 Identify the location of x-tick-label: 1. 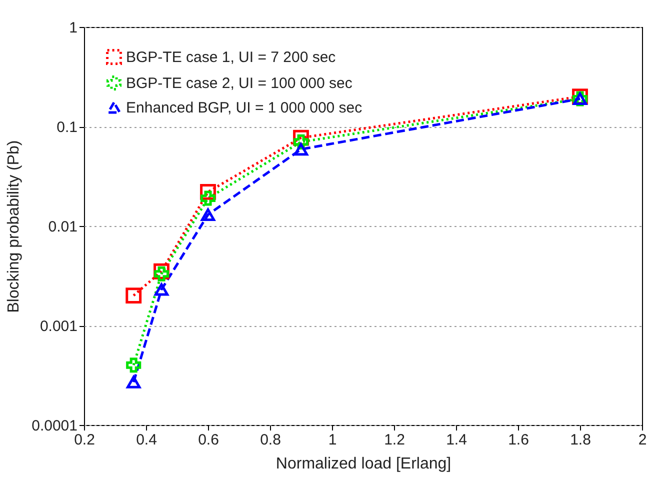
(332, 440).